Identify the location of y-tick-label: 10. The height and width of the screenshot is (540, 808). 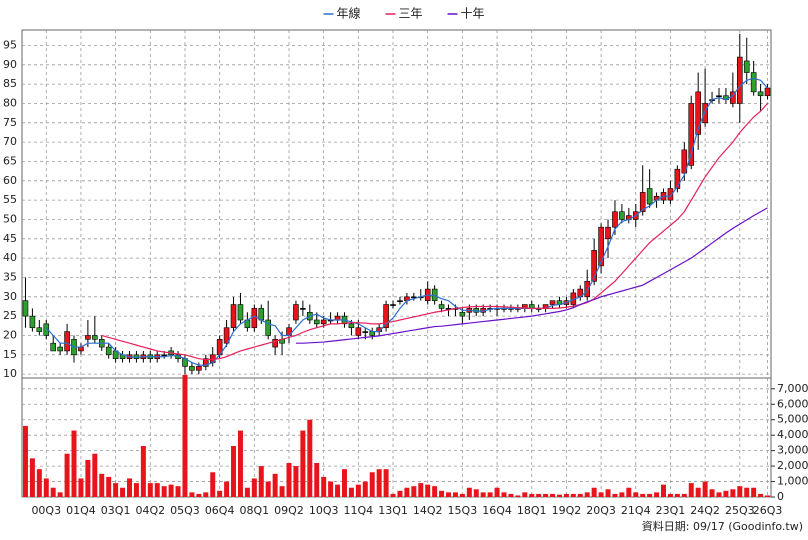
(10, 373).